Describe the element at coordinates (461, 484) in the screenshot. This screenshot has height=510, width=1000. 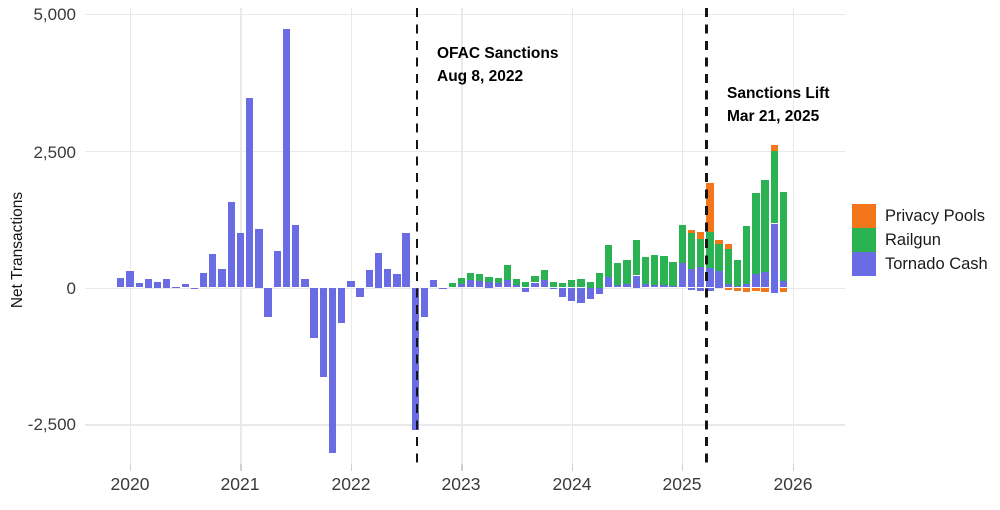
I see `x-tick-label-2023: 2023` at that location.